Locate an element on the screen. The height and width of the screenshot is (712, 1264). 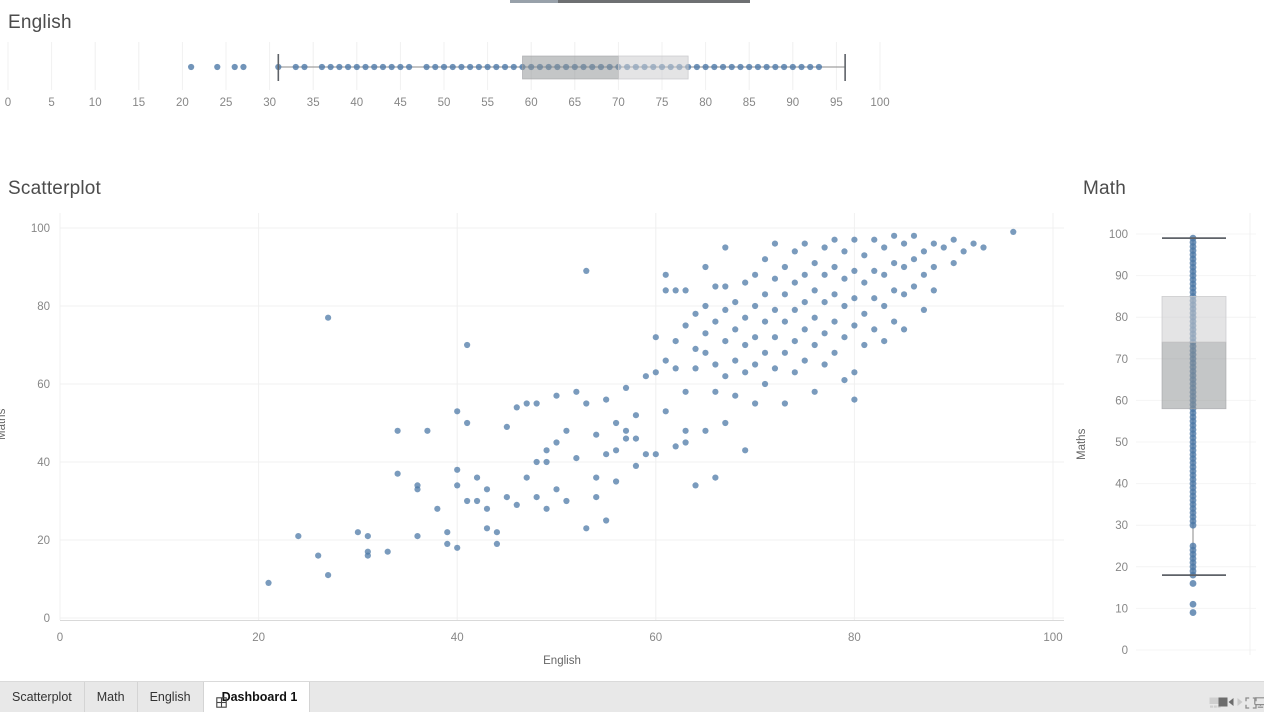
math-boxplot-panel: Math 0 10 20 30 40 50 60 70 80 90 100 Maths is located at coordinates (1170, 426).